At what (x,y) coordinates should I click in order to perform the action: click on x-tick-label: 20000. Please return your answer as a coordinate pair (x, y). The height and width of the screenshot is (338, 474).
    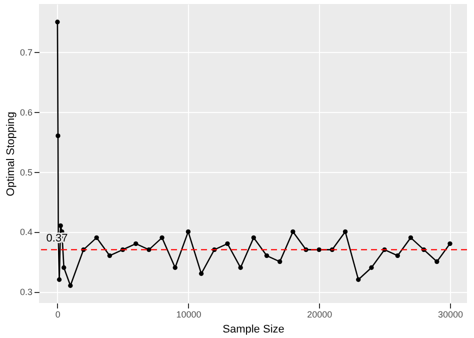
    Looking at the image, I should click on (319, 315).